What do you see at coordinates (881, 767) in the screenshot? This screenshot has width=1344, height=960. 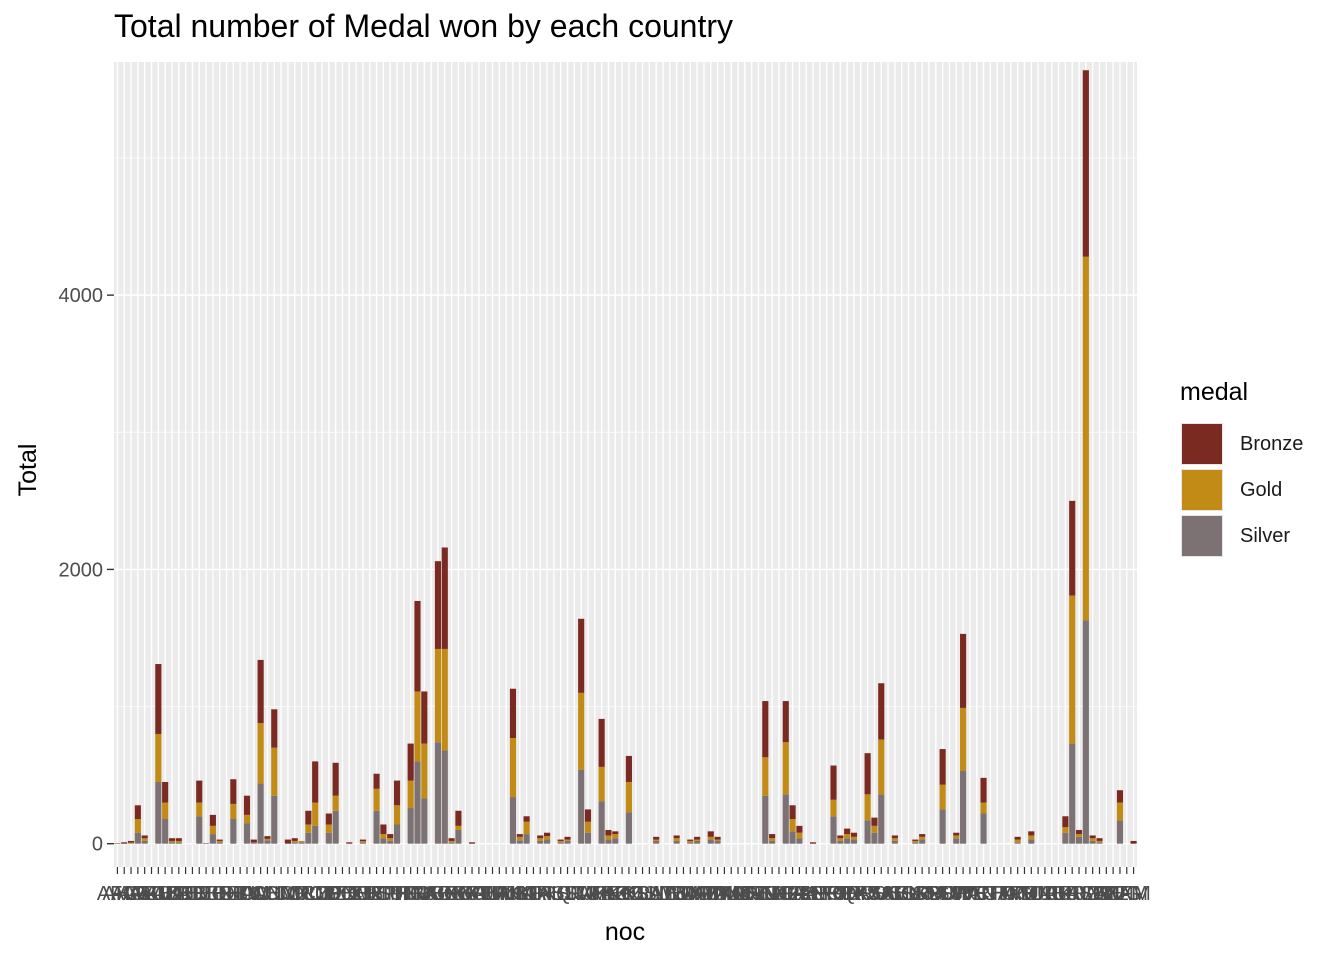 I see `bar-rus-gold` at bounding box center [881, 767].